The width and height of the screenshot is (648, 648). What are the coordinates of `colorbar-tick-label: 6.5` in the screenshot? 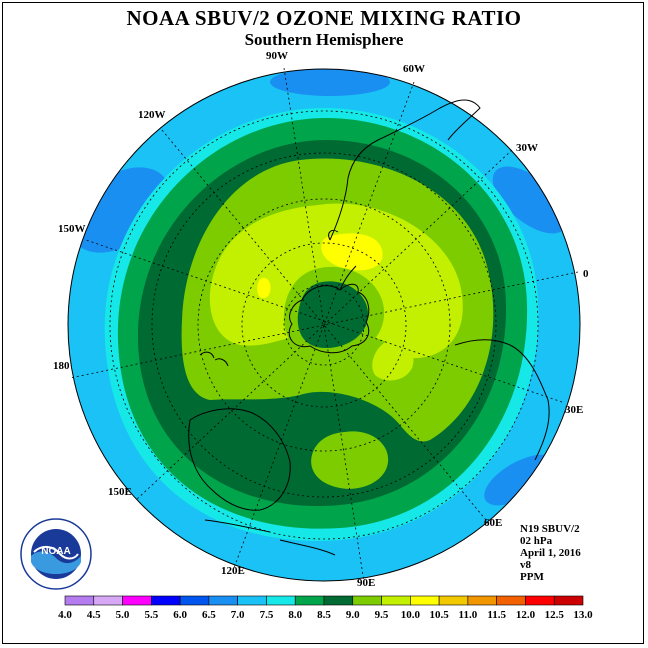 It's located at (209, 615).